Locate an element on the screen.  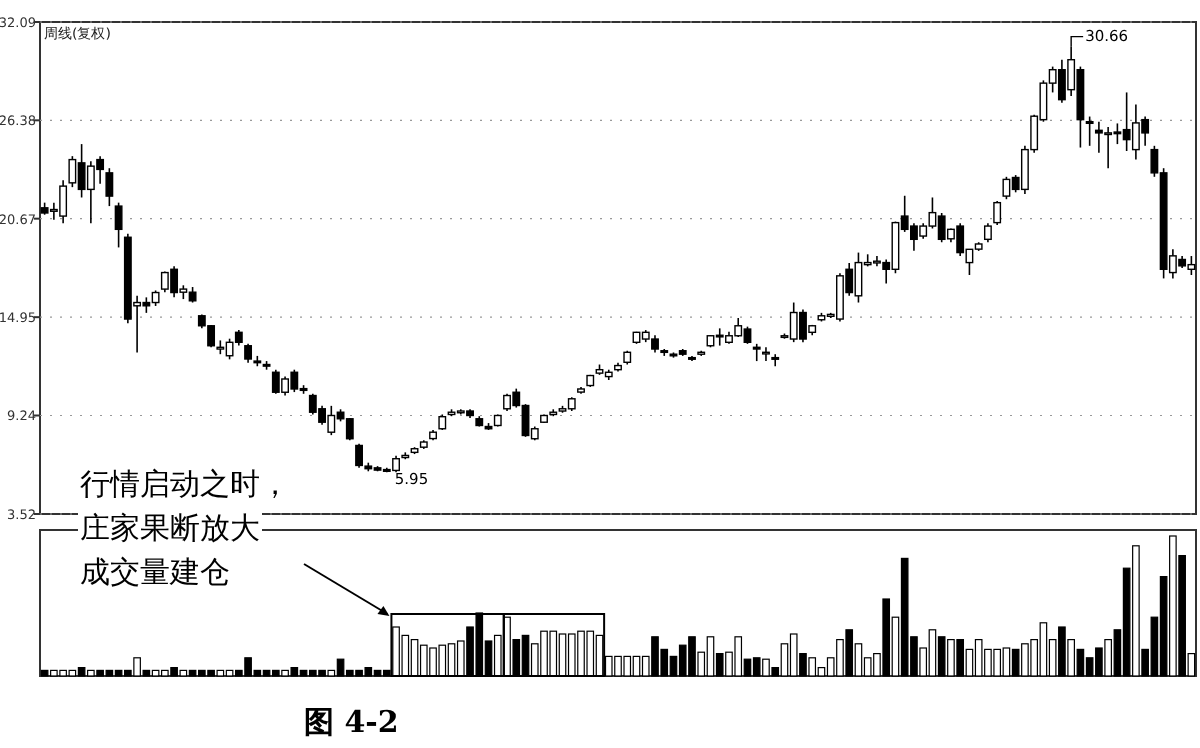
annotation: 行情启动之时，庄家果断放大成交量建仓 is located at coordinates (185, 528).